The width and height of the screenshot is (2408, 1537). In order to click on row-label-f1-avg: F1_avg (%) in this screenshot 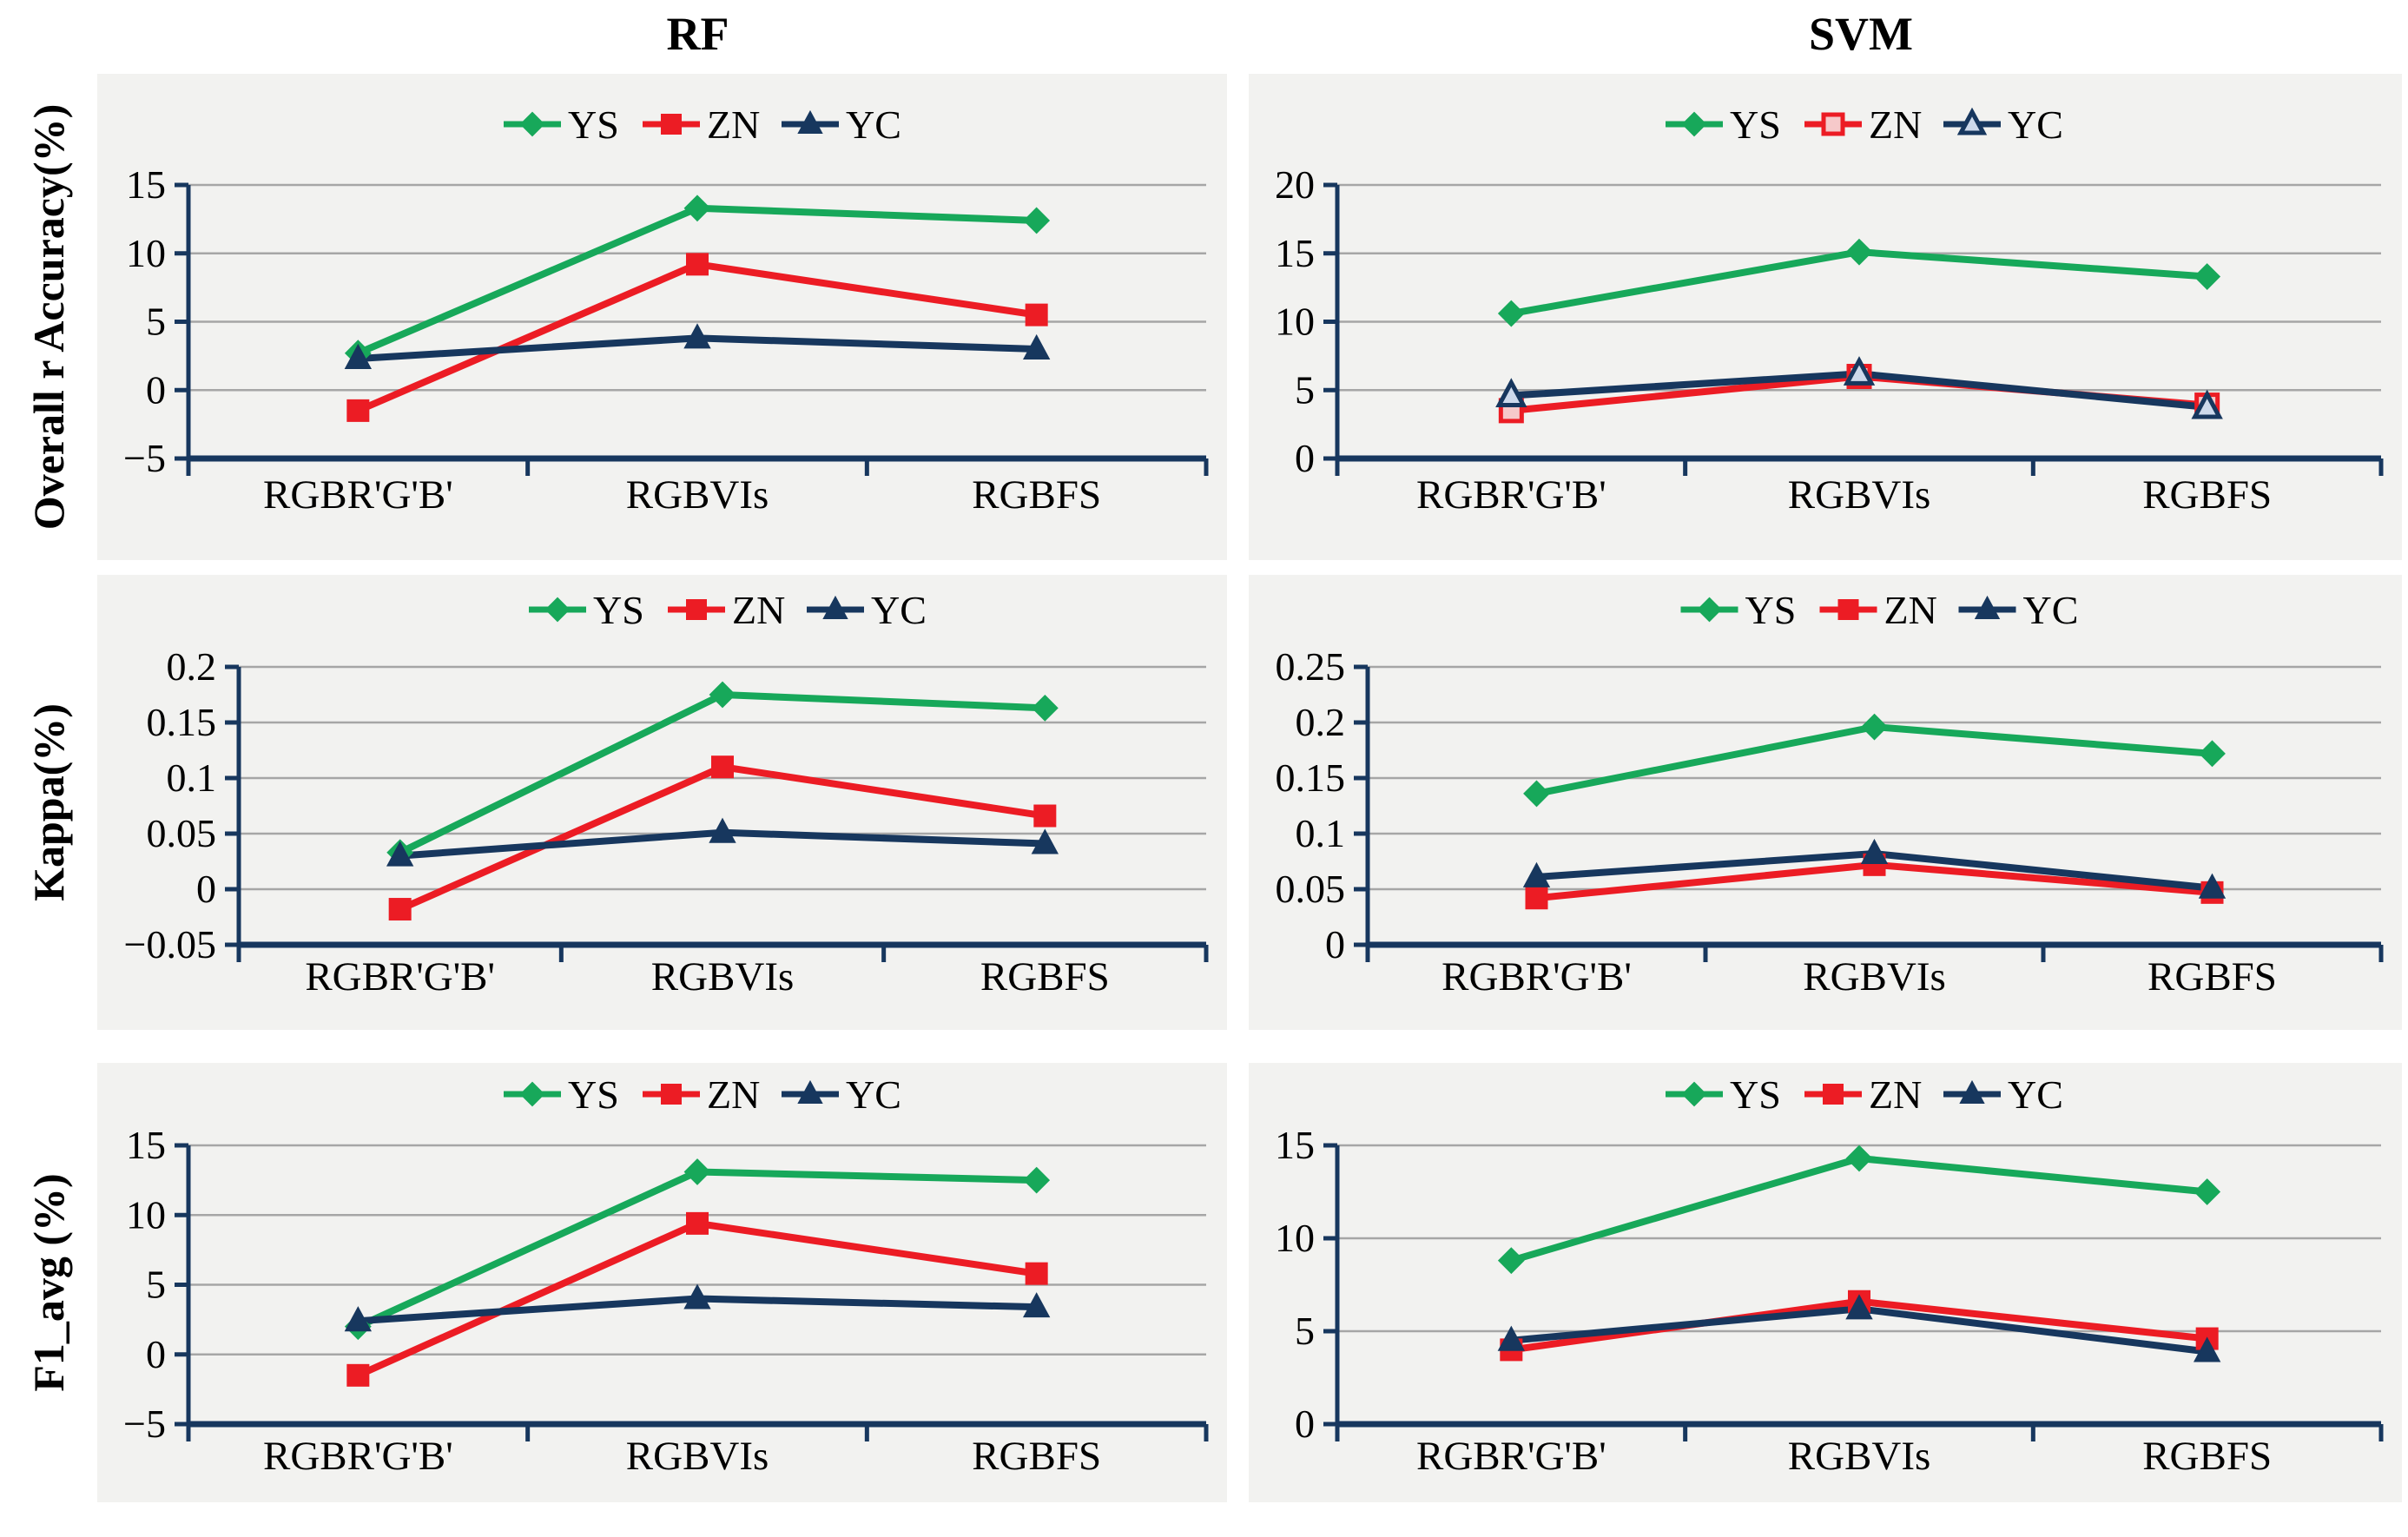, I will do `click(48, 1282)`.